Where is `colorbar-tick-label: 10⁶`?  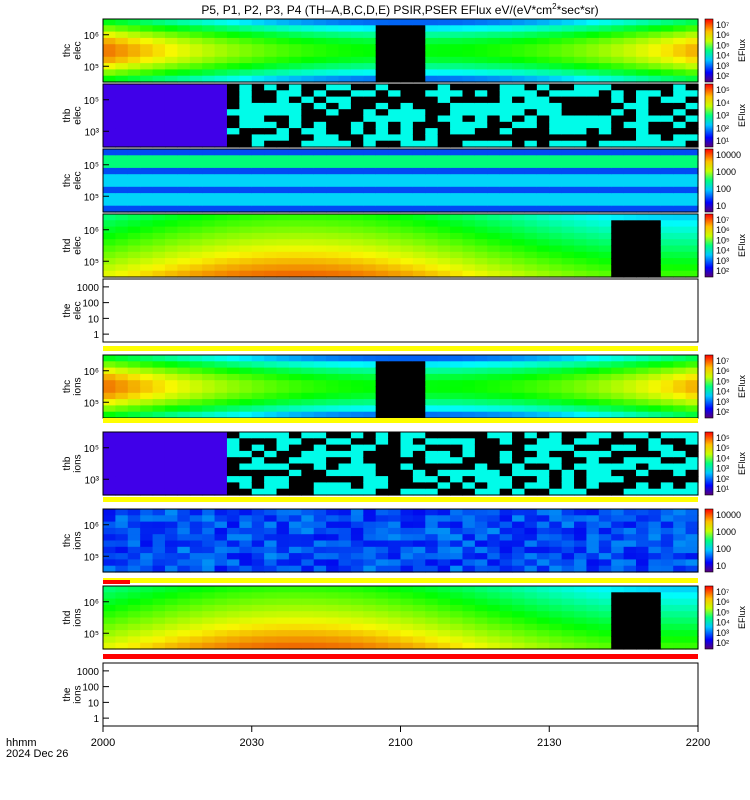
colorbar-tick-label: 10⁶ is located at coordinates (723, 230).